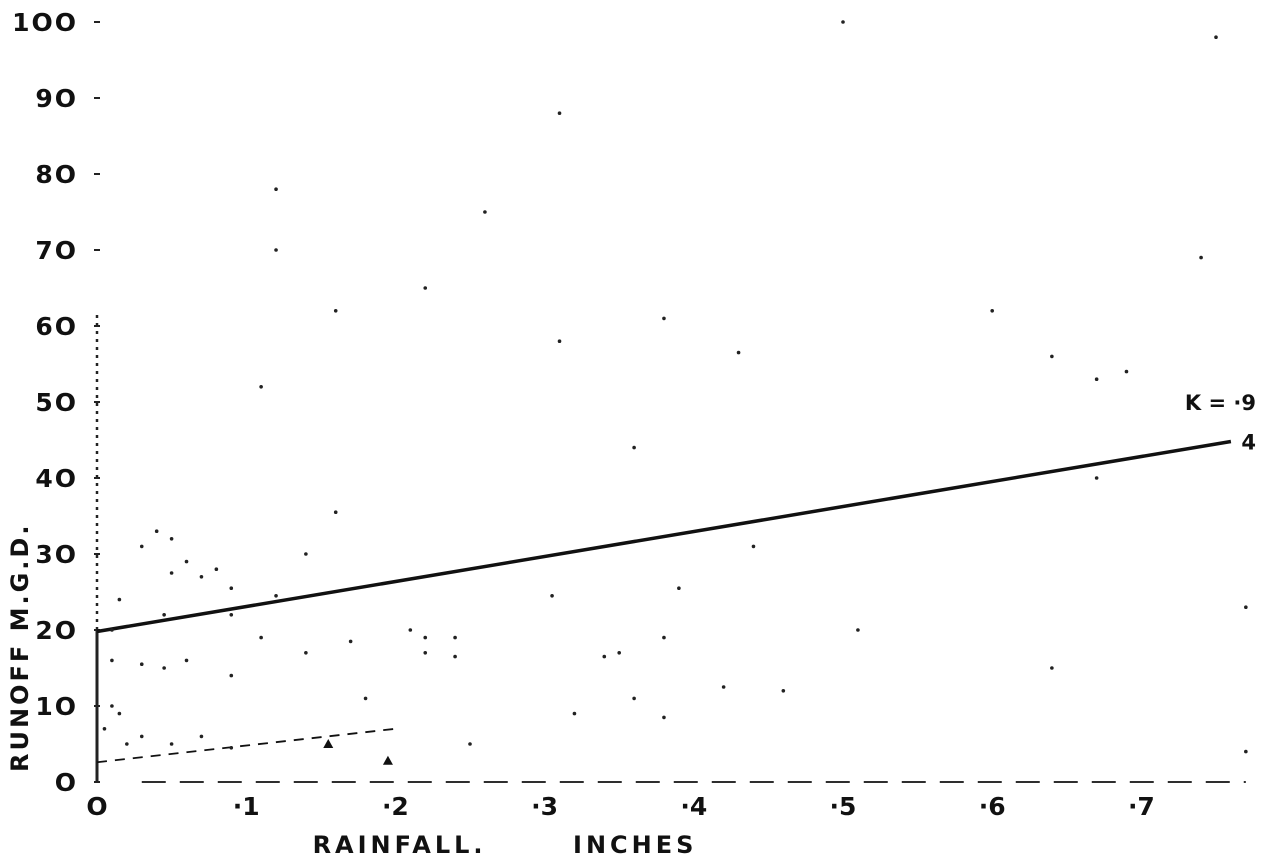 This screenshot has width=1272, height=867. What do you see at coordinates (56, 554) in the screenshot?
I see `y-tick-label: 3O` at bounding box center [56, 554].